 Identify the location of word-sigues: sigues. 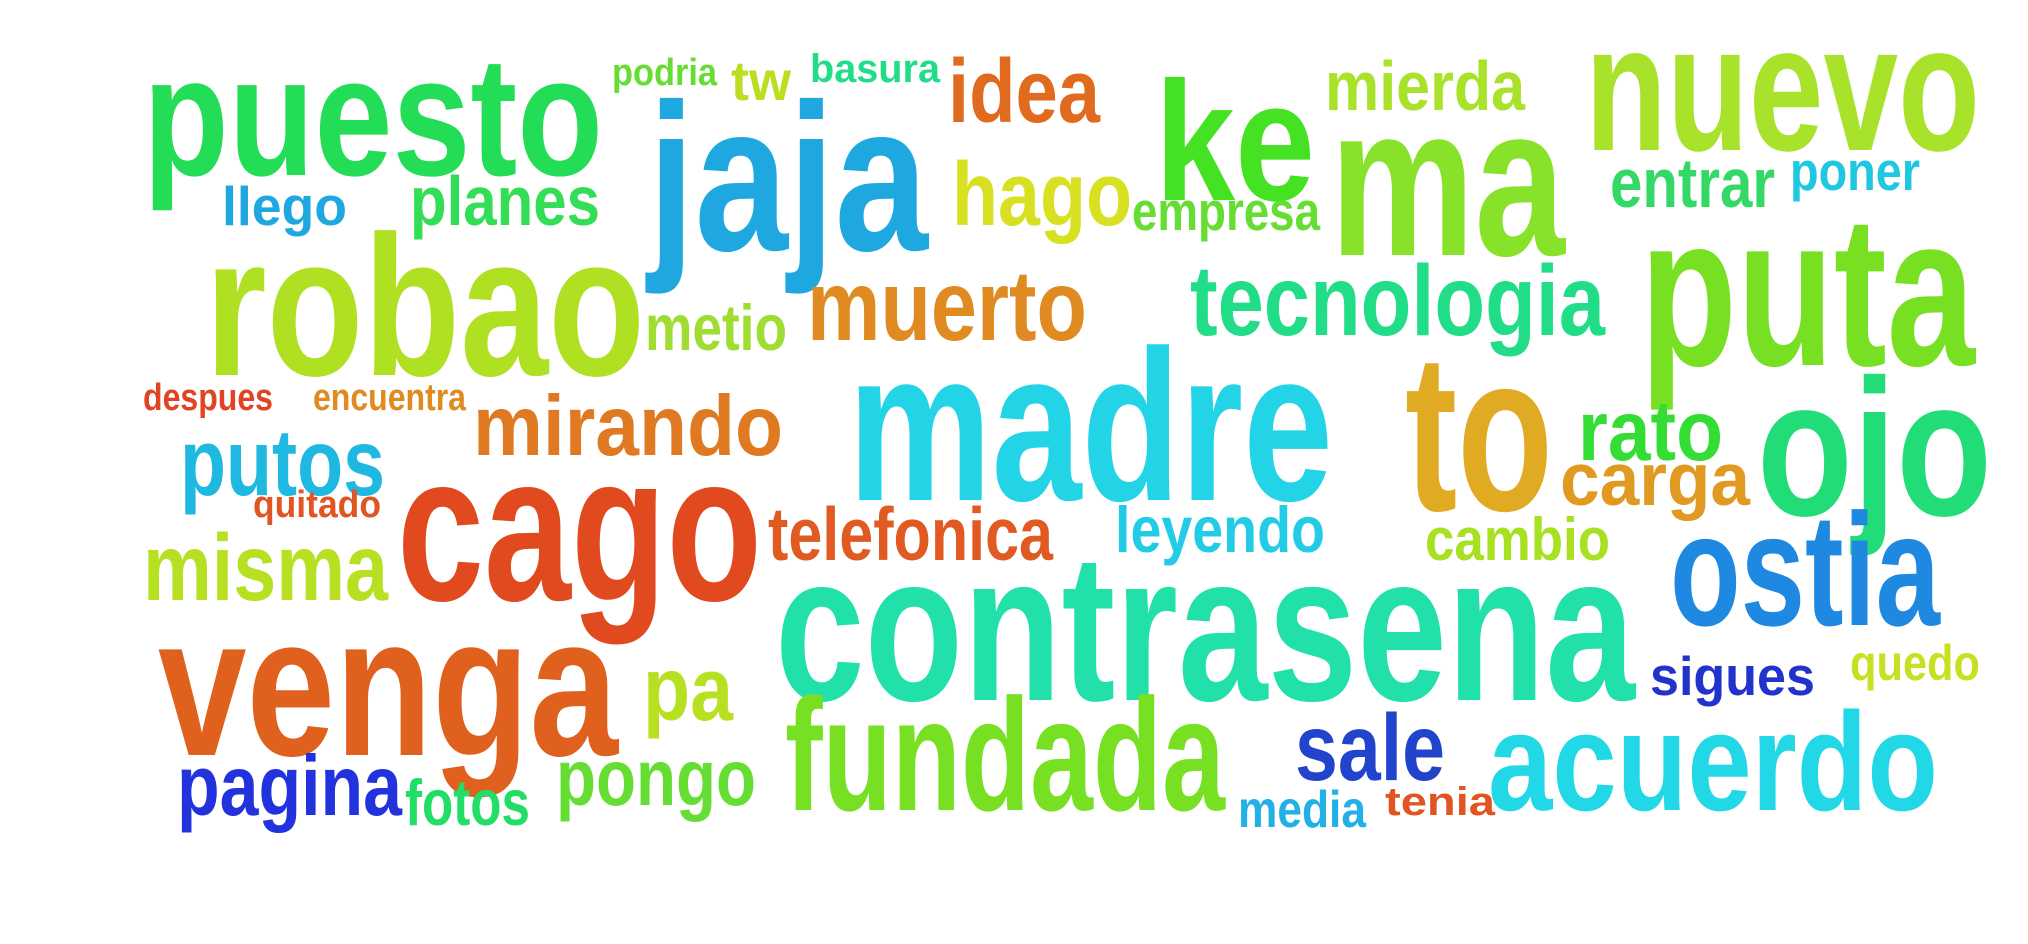
(1732, 676).